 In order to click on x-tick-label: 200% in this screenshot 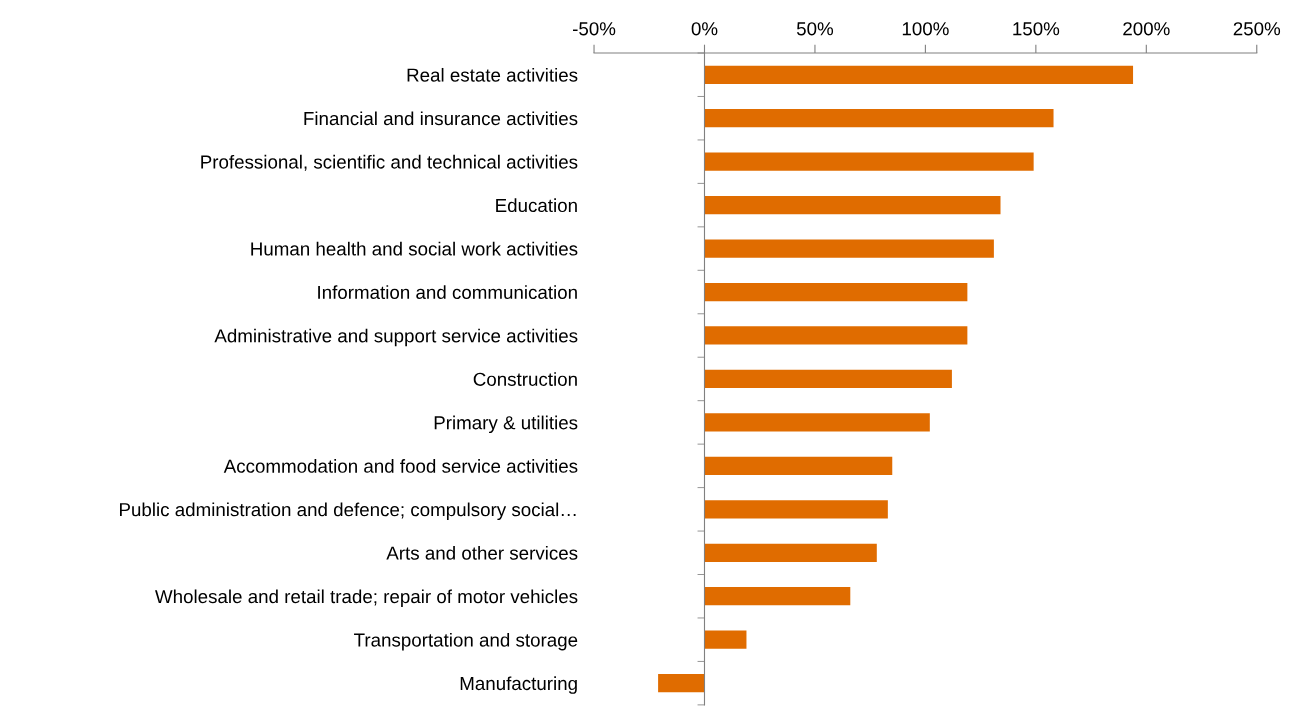, I will do `click(1146, 29)`.